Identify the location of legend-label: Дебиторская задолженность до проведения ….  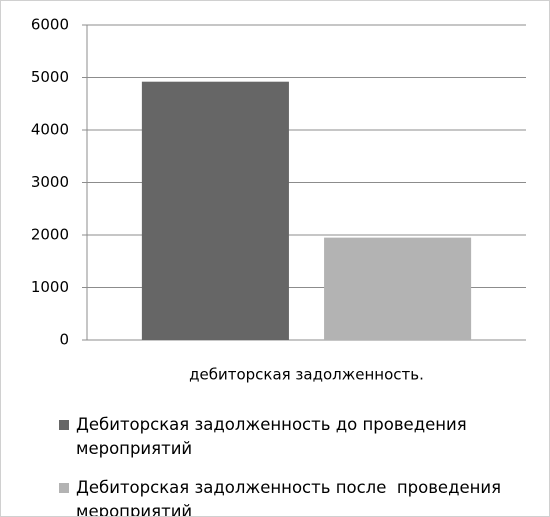
(274, 436).